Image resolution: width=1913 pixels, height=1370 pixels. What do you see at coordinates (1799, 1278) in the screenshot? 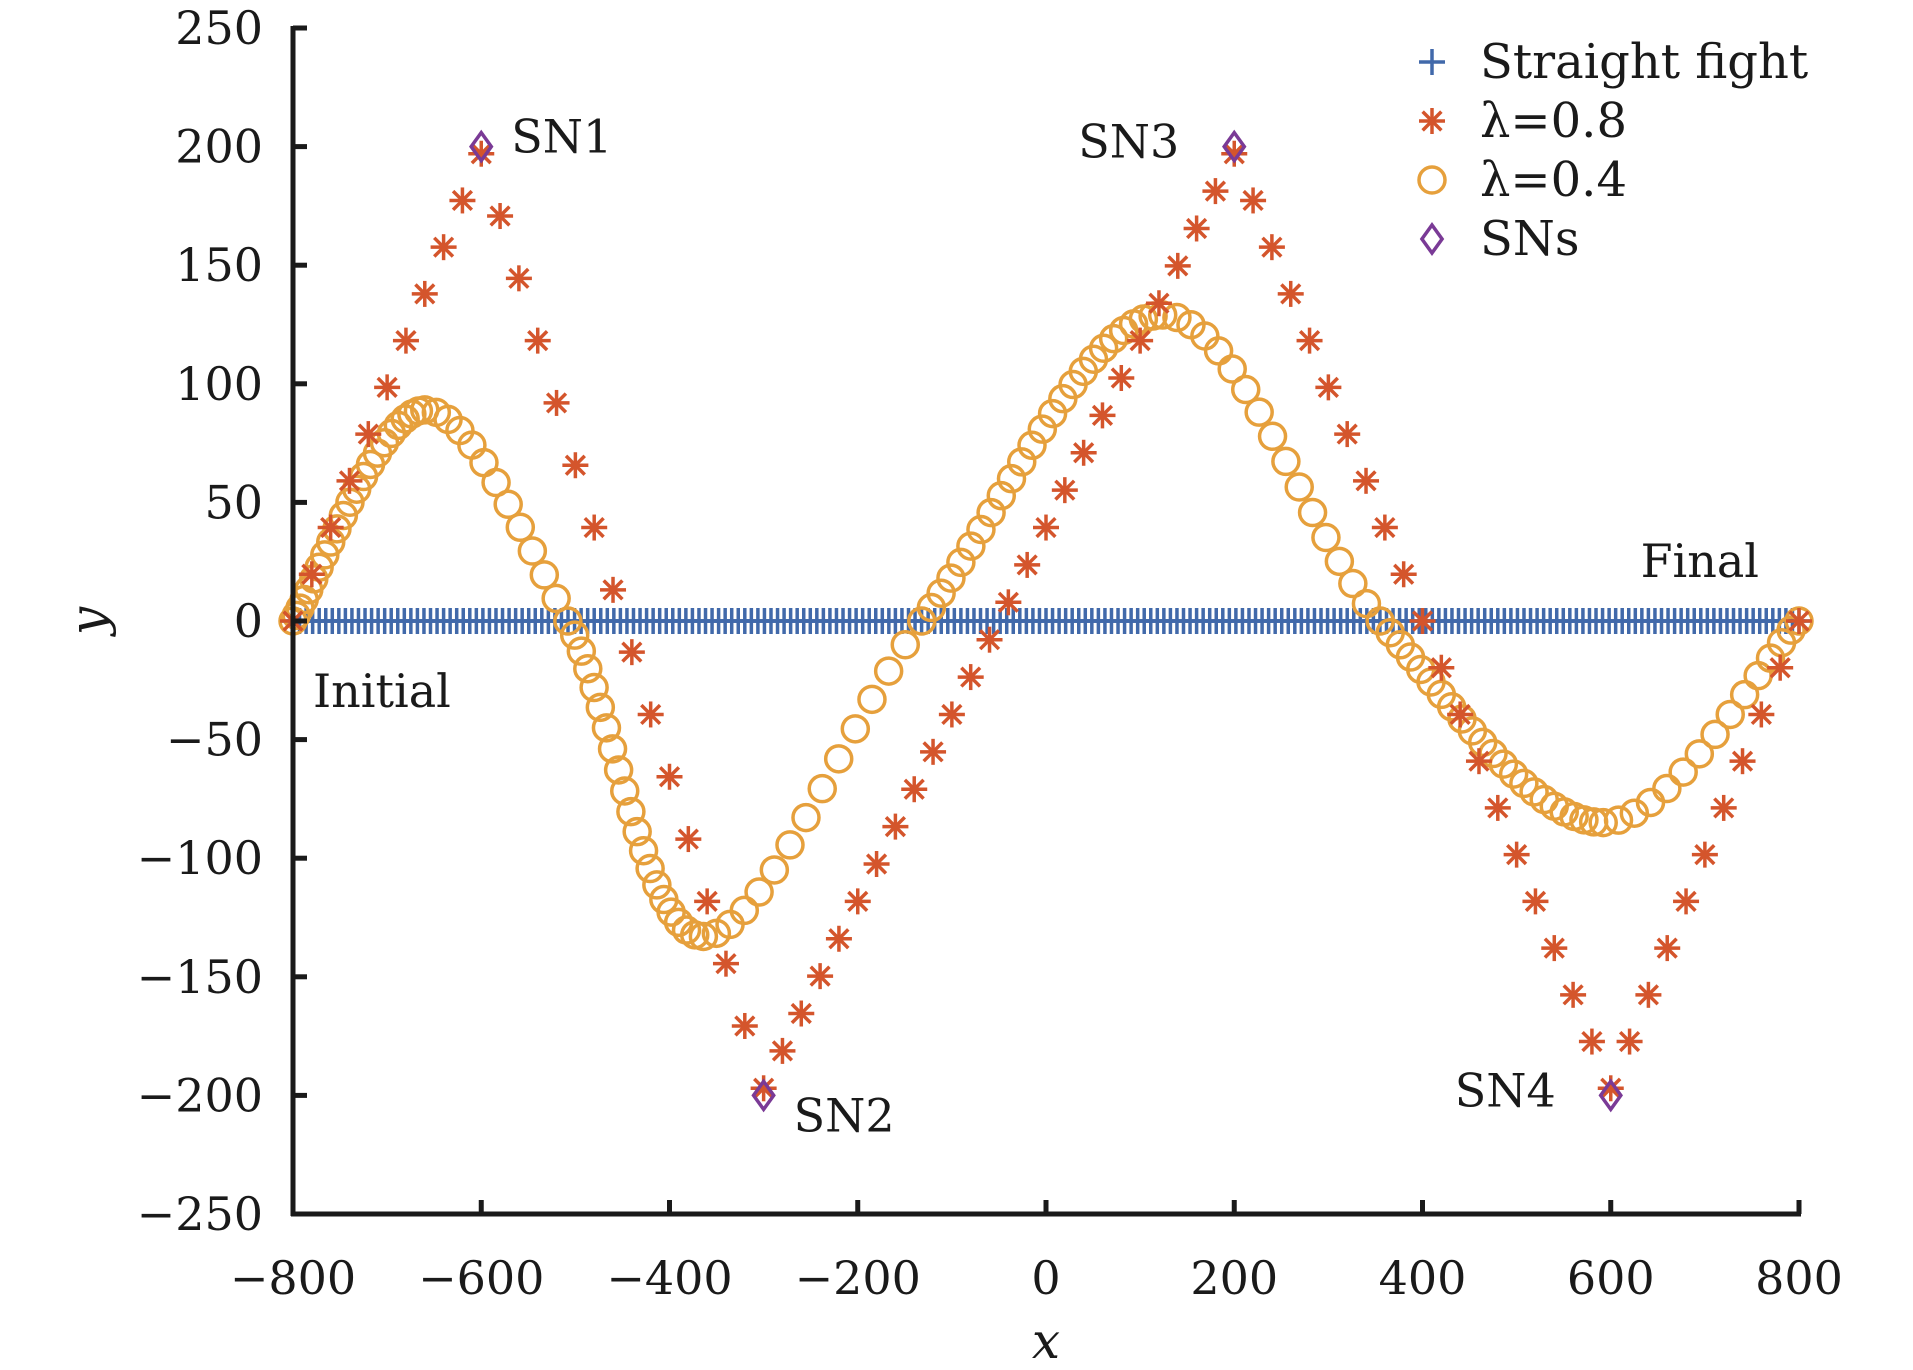
I see `x-tick-label: 800` at bounding box center [1799, 1278].